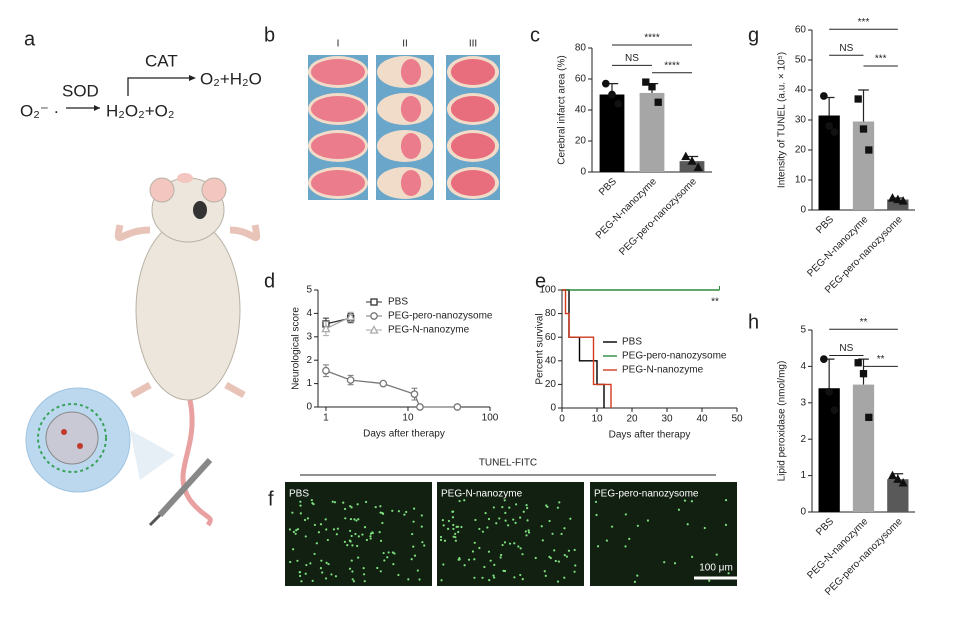 This screenshot has width=960, height=619. Describe the element at coordinates (391, 389) in the screenshot. I see `series-line` at that location.